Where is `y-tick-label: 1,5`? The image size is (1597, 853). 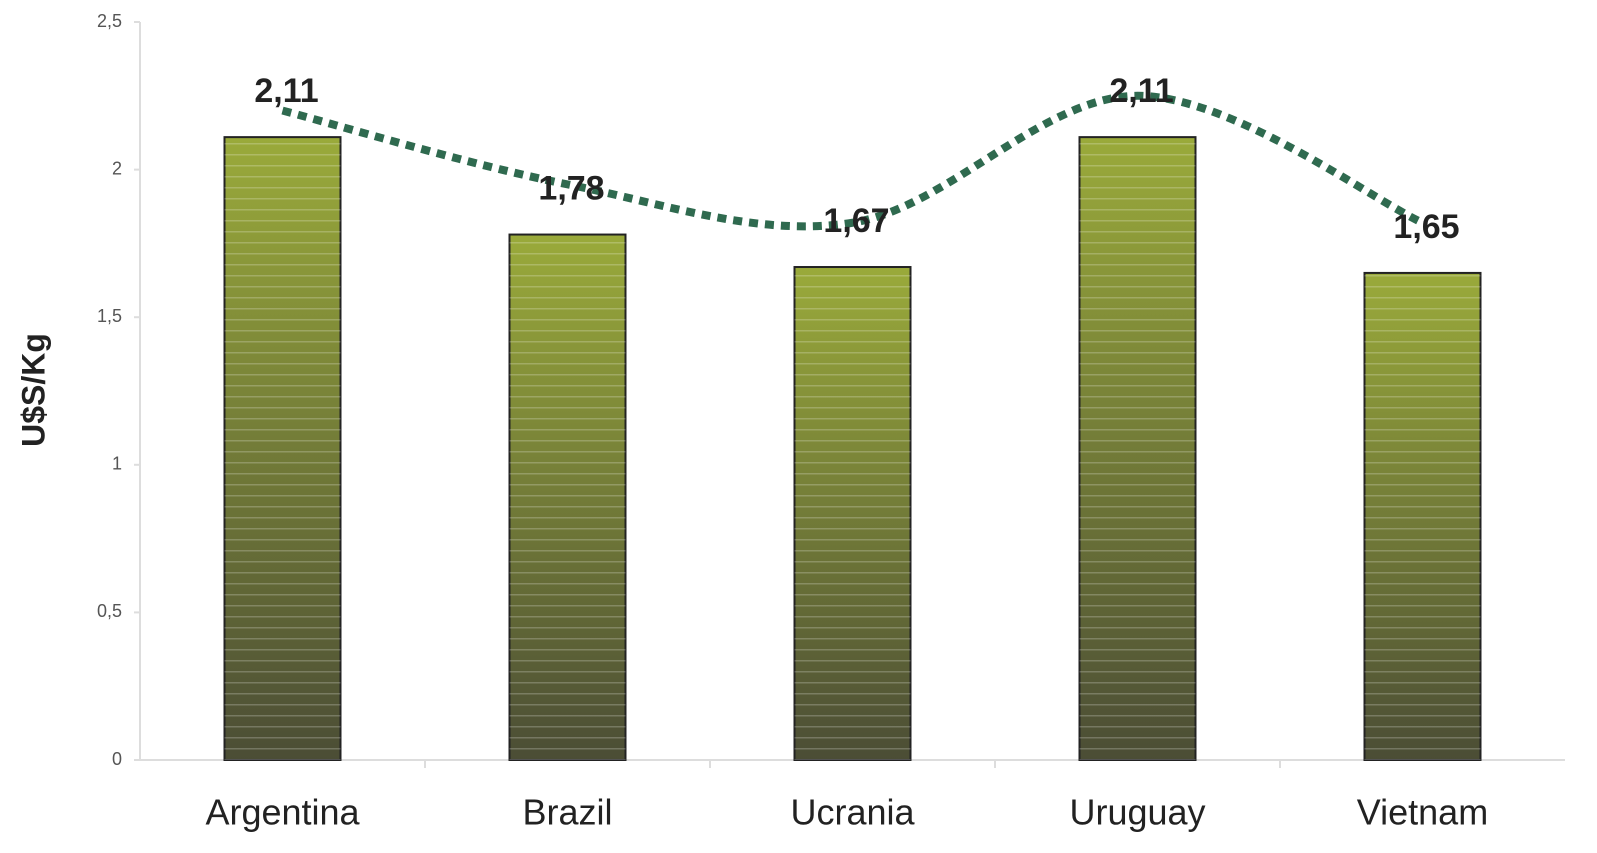
y-tick-label: 1,5 is located at coordinates (109, 316).